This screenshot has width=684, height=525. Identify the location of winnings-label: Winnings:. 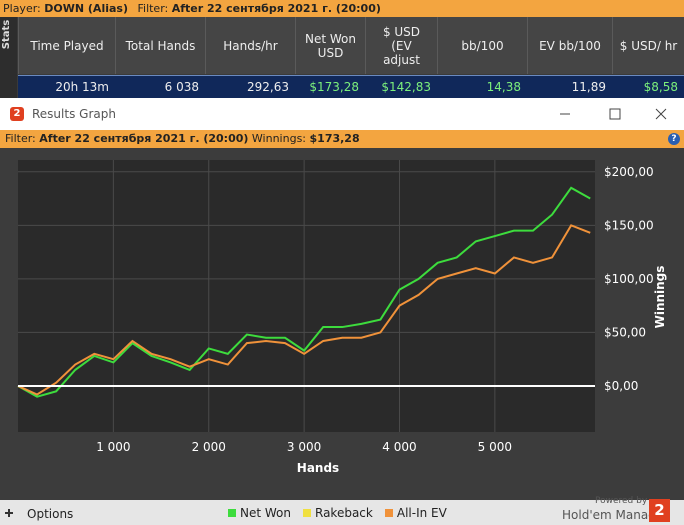
(279, 138).